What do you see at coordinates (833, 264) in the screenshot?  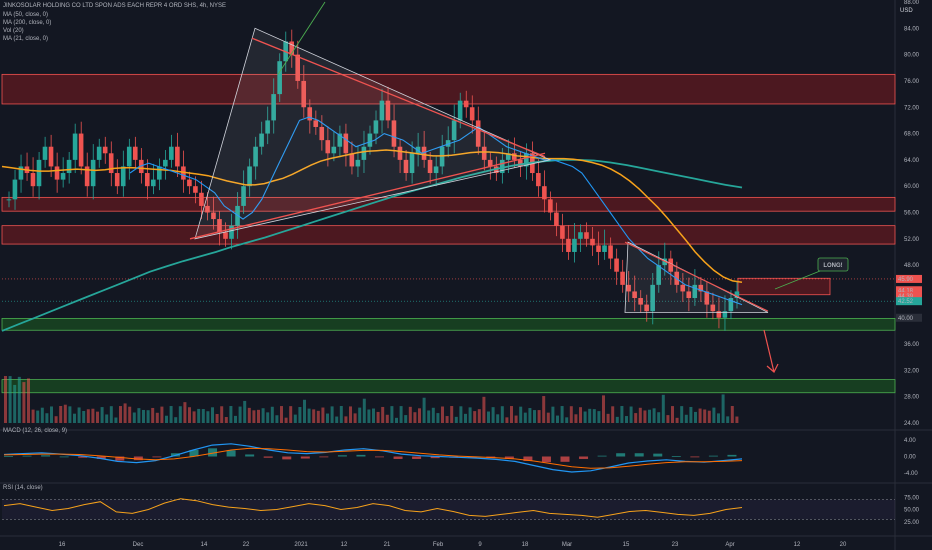 I see `long-label-box` at bounding box center [833, 264].